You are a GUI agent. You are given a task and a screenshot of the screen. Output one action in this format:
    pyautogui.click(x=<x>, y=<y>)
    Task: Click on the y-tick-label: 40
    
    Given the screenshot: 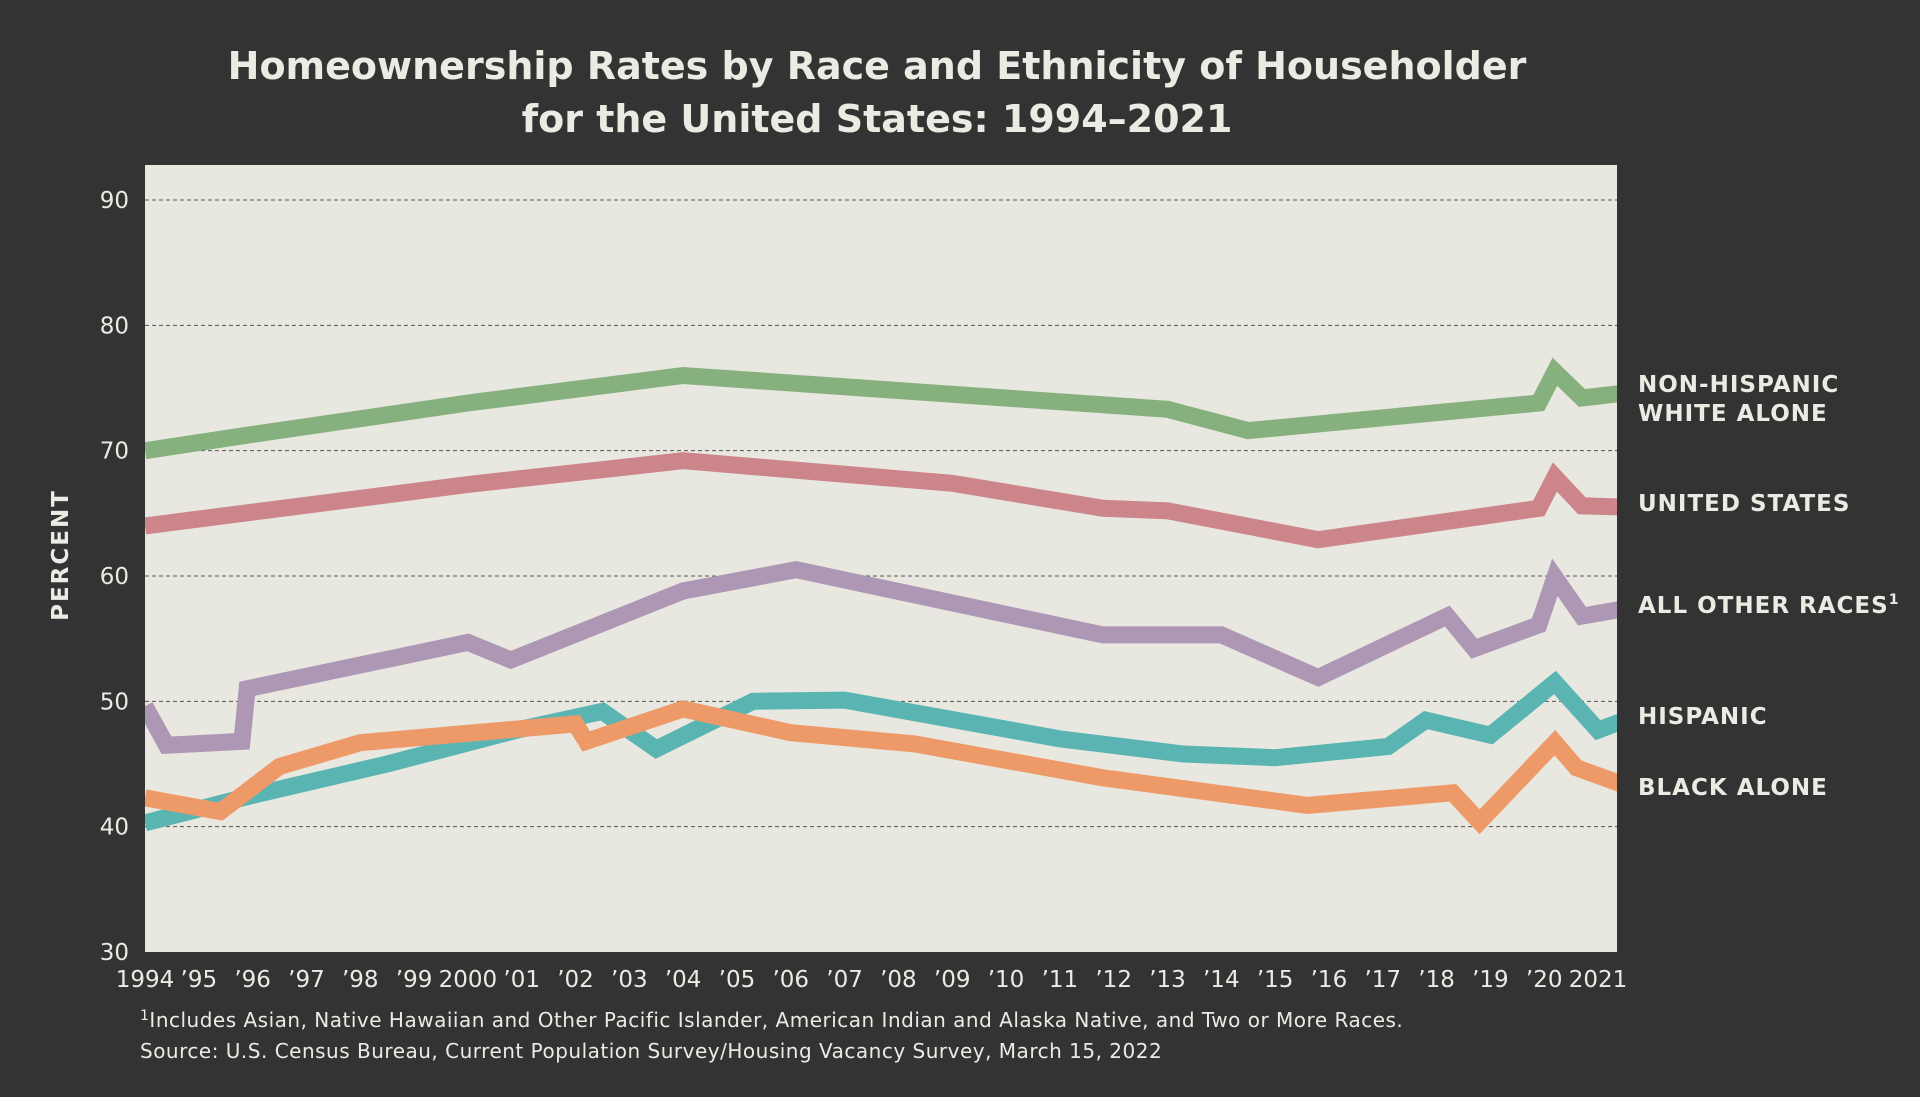 What is the action you would take?
    pyautogui.click(x=114, y=828)
    